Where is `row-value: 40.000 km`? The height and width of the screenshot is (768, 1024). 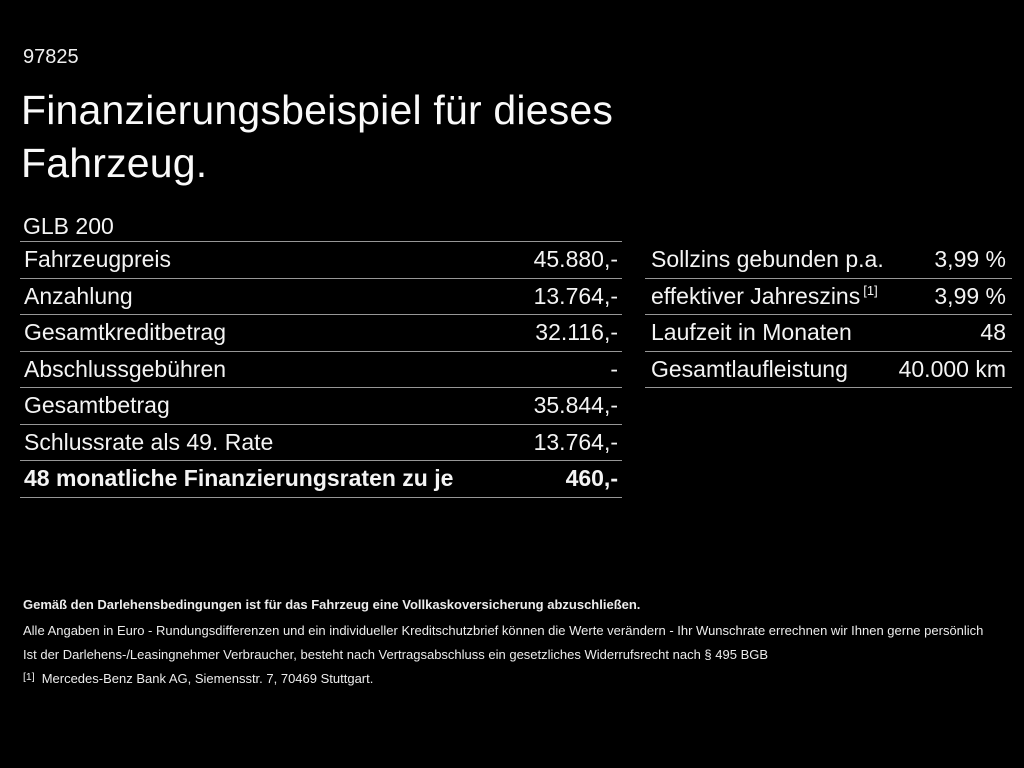
row-value: 40.000 km is located at coordinates (952, 368).